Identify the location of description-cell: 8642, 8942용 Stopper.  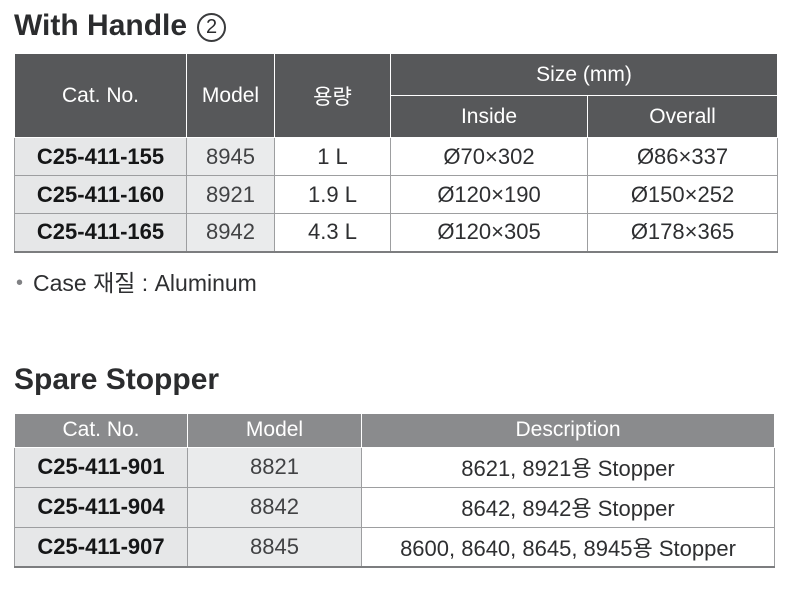
(568, 507).